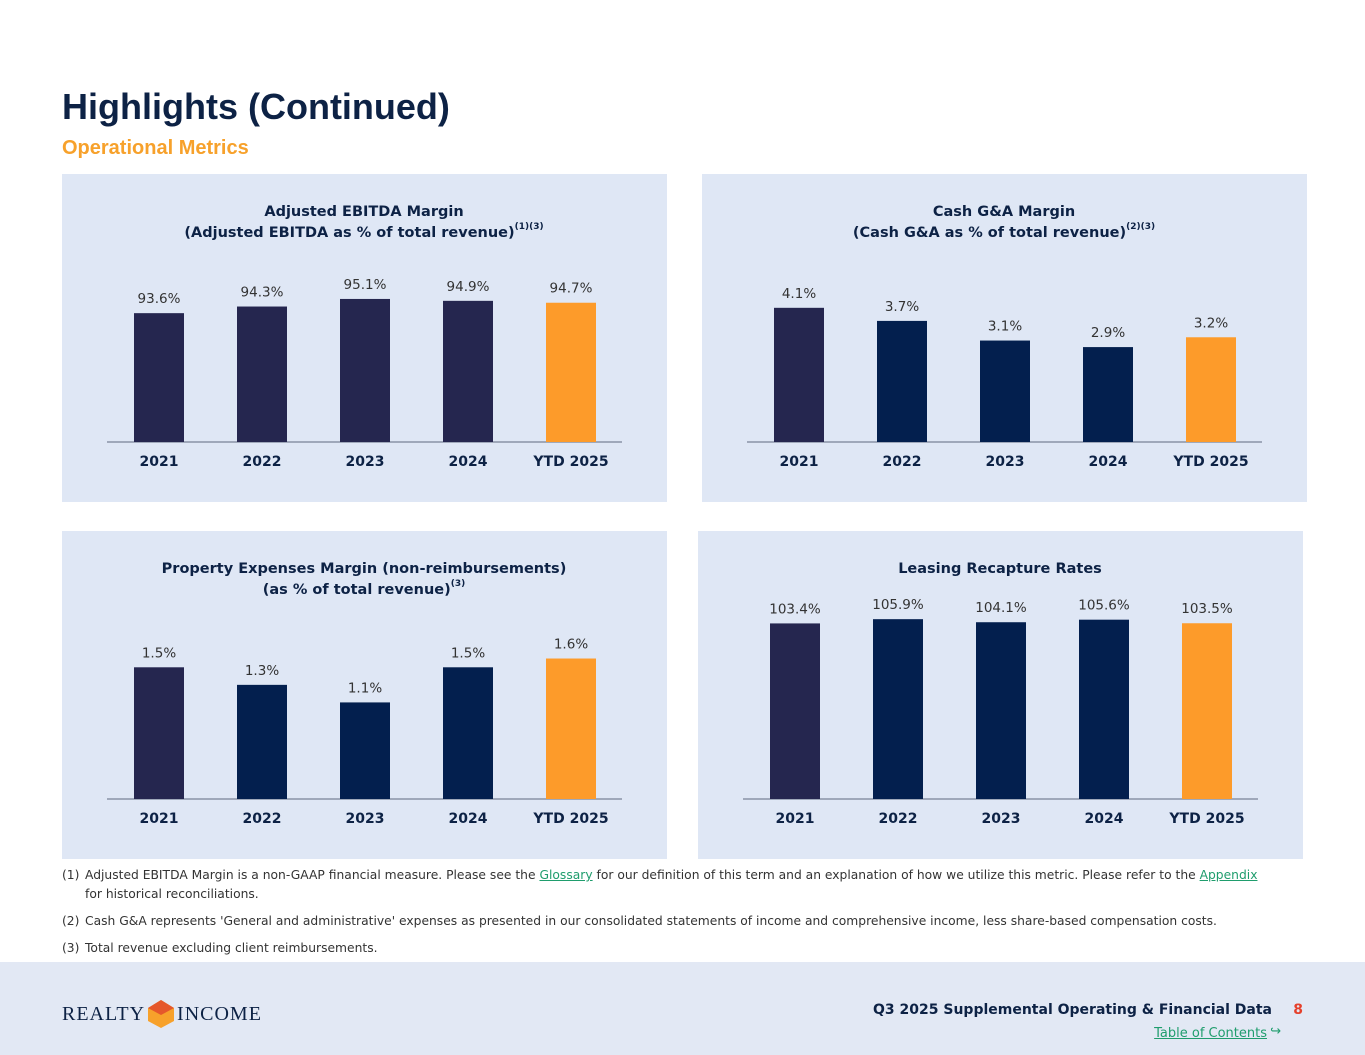  What do you see at coordinates (1108, 333) in the screenshot?
I see `value-label: 2.9%` at bounding box center [1108, 333].